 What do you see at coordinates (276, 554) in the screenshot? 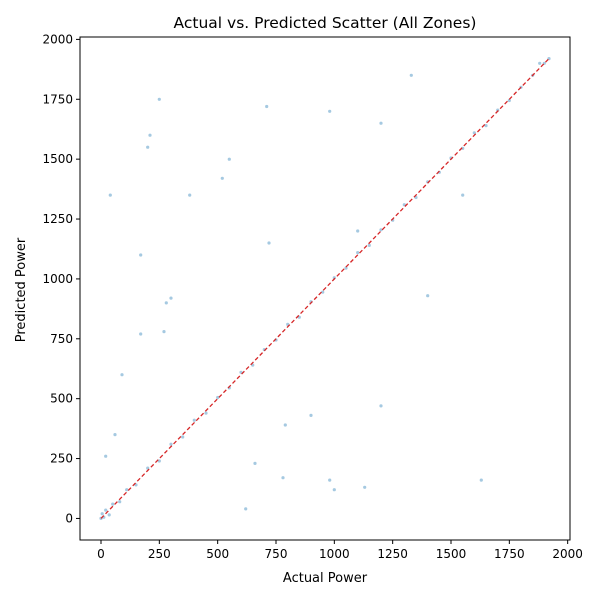
I see `x-tick-label: 750` at bounding box center [276, 554].